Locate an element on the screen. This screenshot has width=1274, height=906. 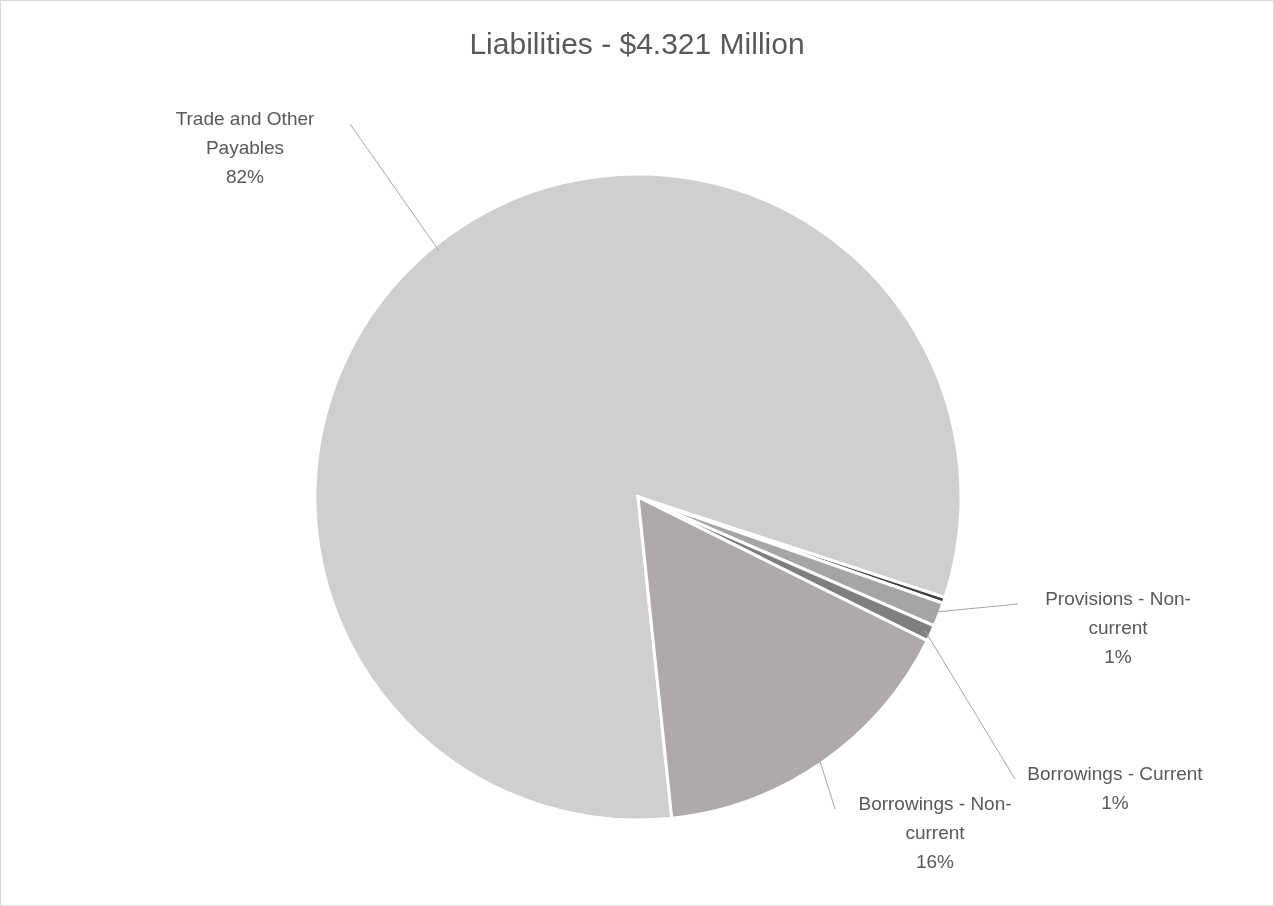
slice-label: Trade and Other Payables is located at coordinates (245, 133).